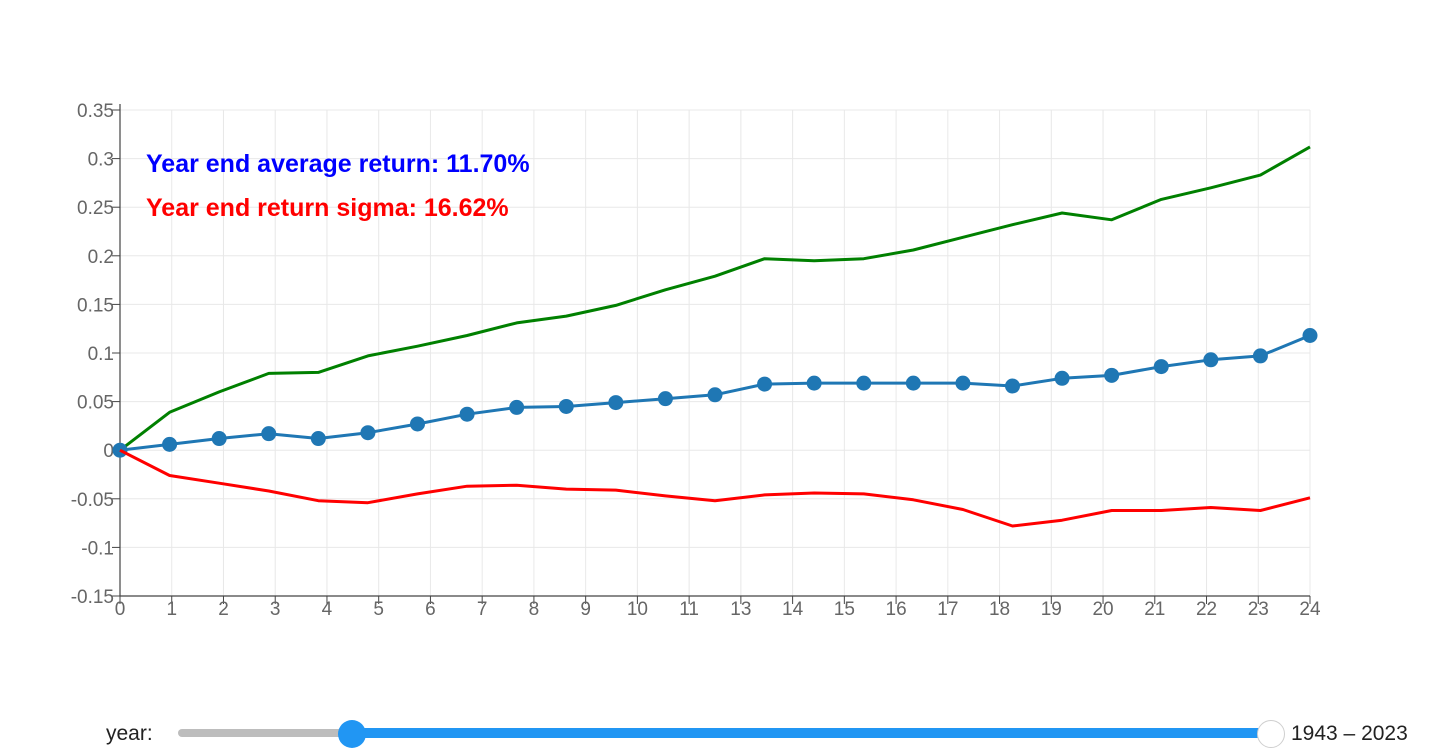 Image resolution: width=1429 pixels, height=752 pixels. What do you see at coordinates (95, 111) in the screenshot?
I see `y-tick-label: 0.35` at bounding box center [95, 111].